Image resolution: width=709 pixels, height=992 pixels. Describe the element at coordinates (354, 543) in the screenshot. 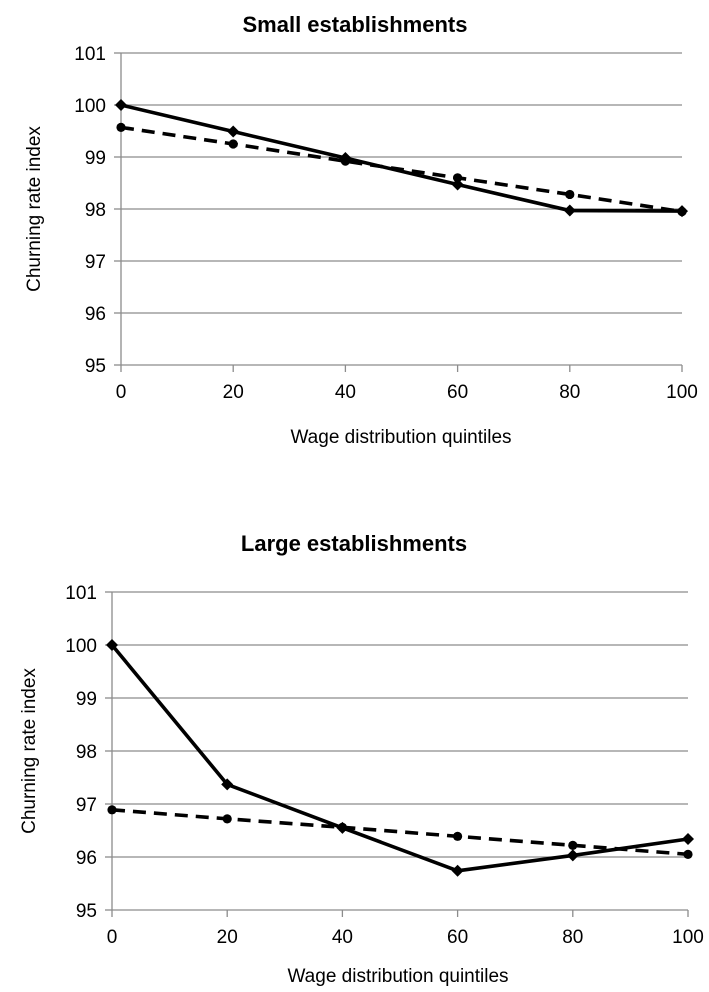

I see `chart-title: Large establishments` at that location.